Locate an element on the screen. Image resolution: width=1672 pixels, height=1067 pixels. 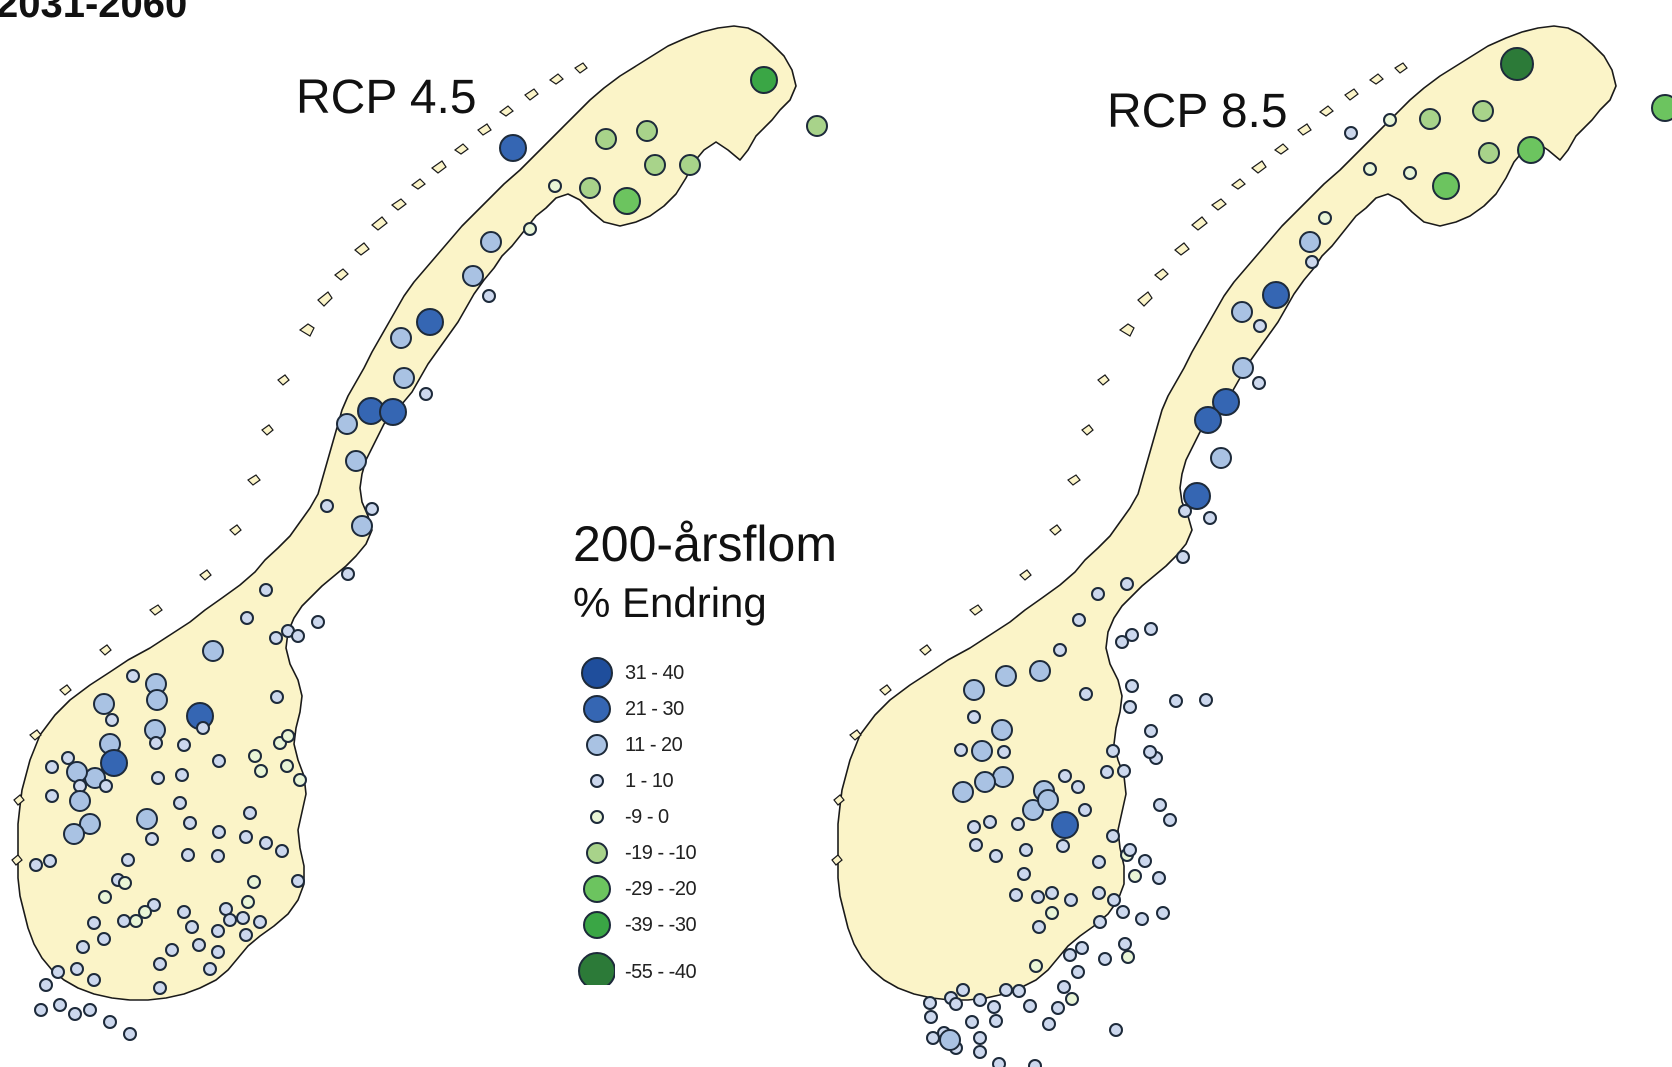
legend-item: -39 - -30 is located at coordinates (655, 925).